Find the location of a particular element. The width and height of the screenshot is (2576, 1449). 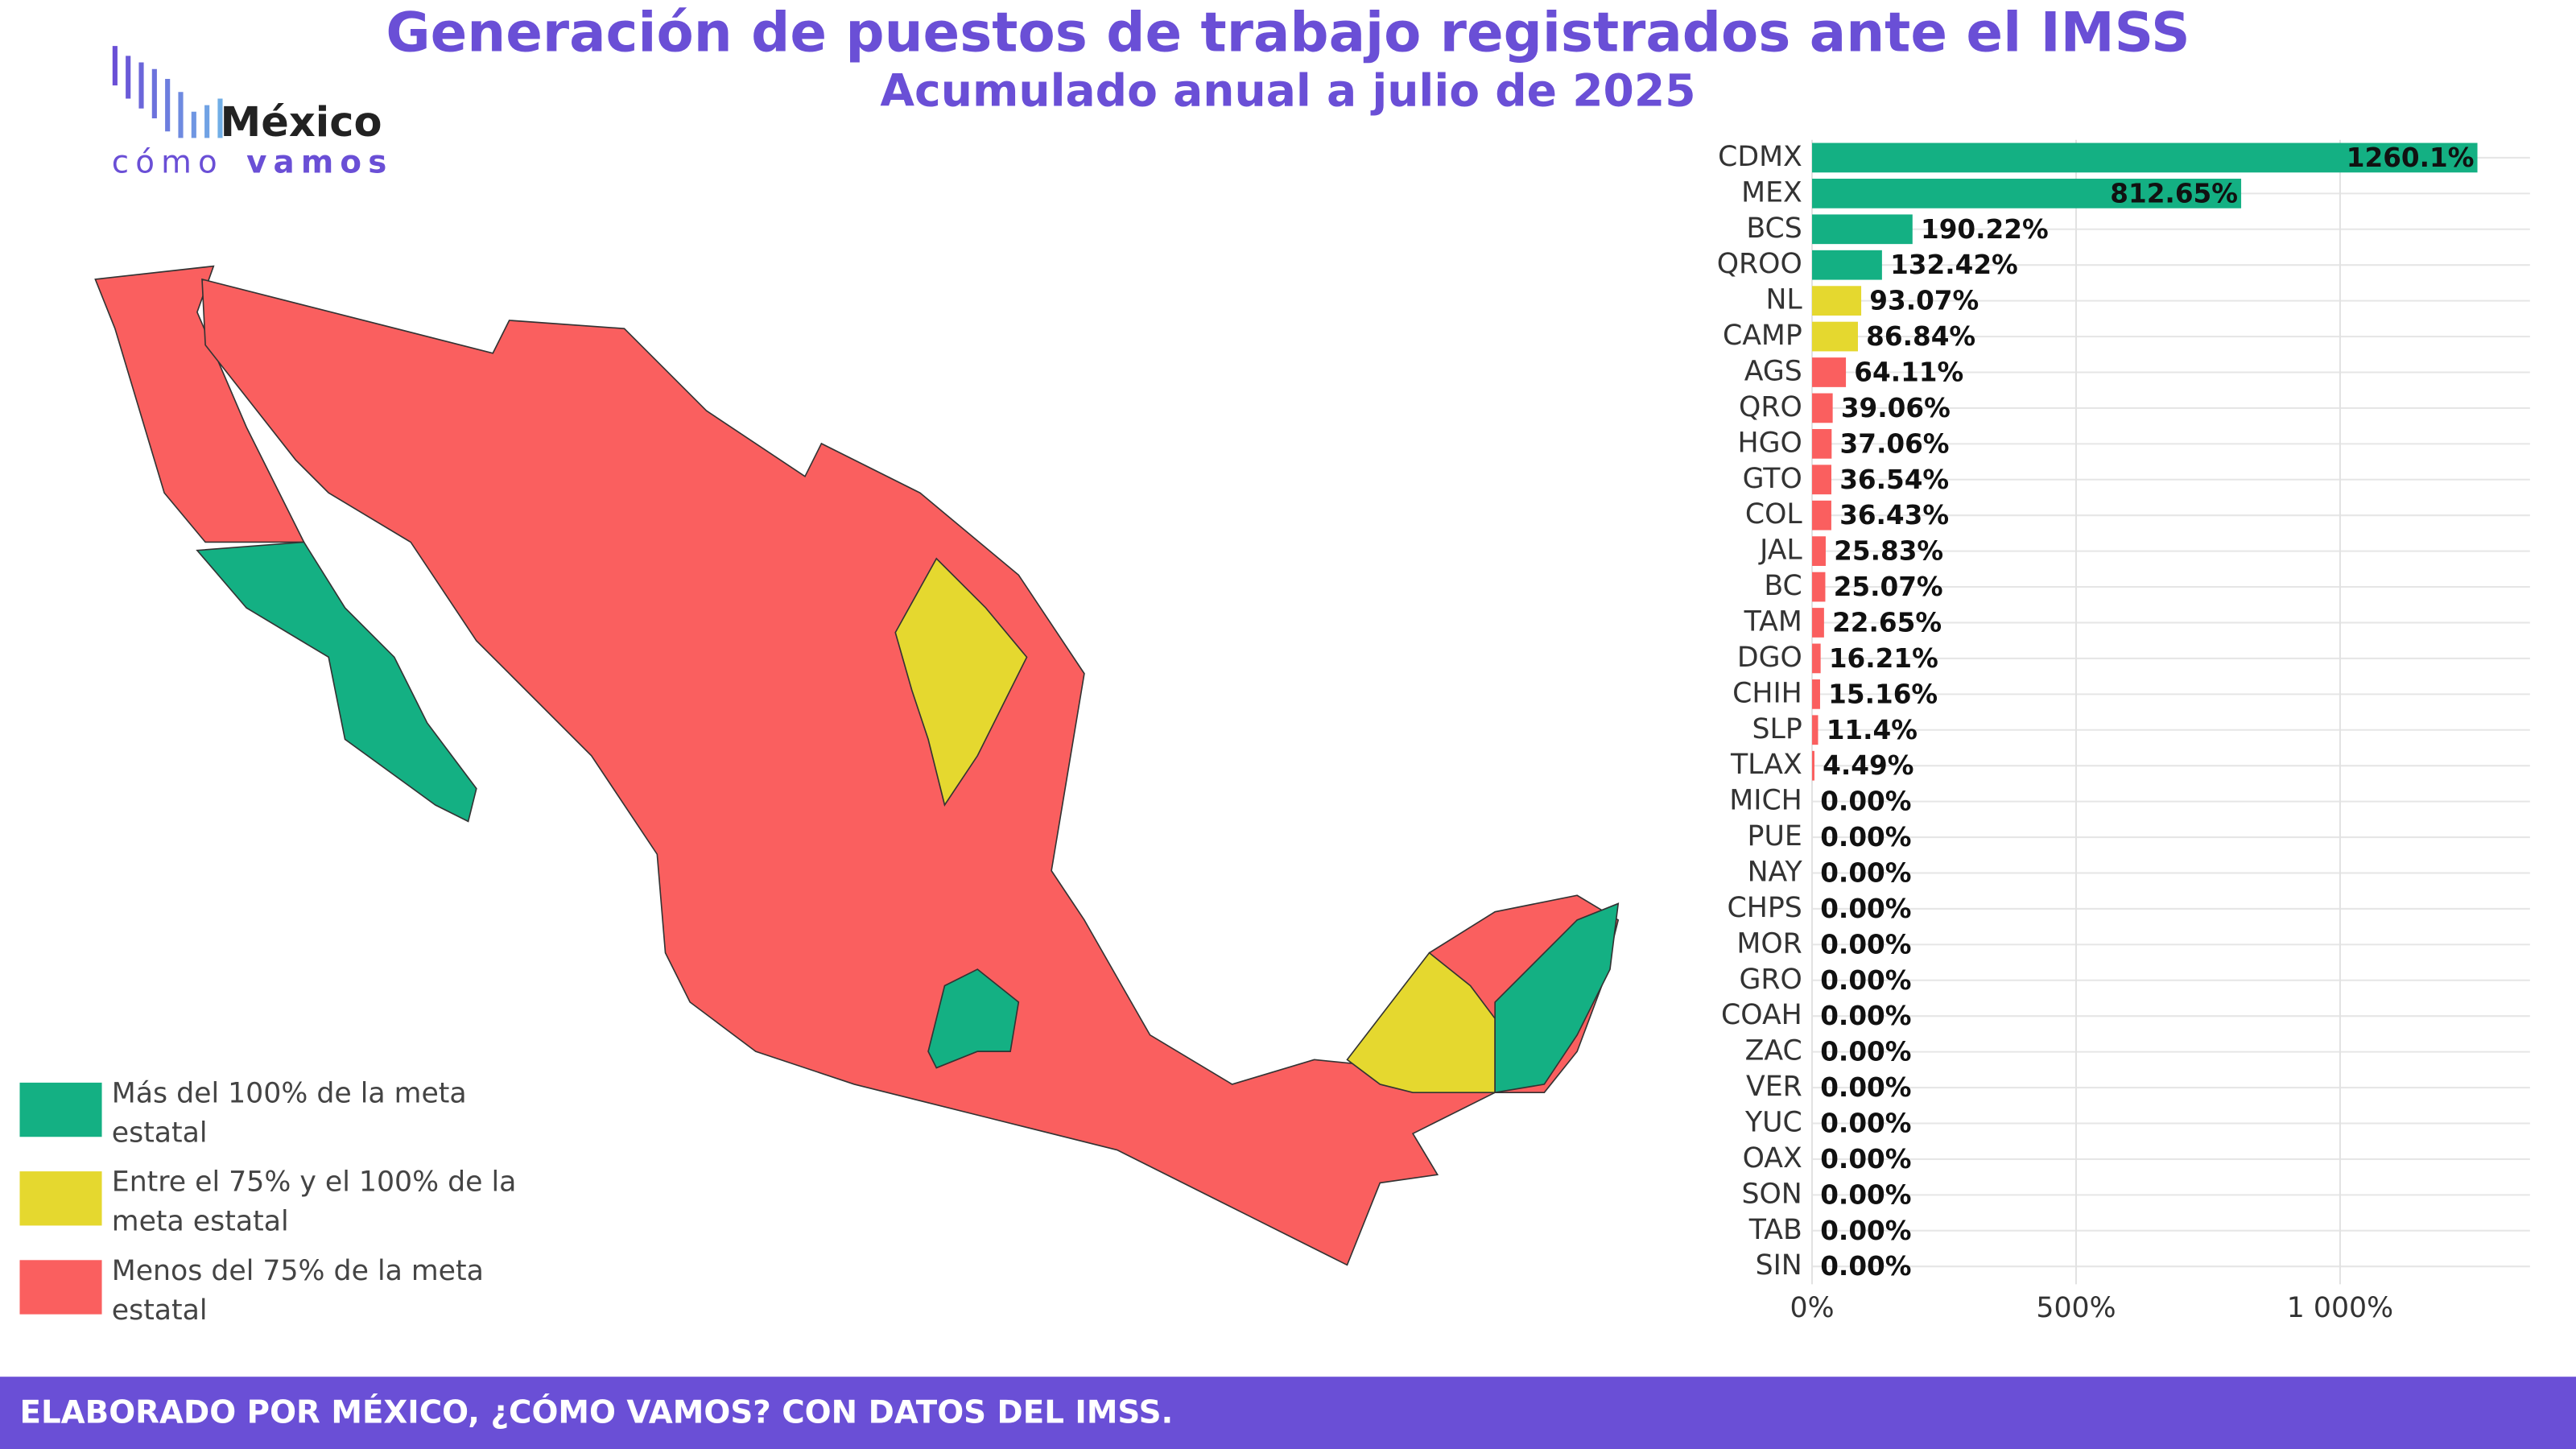

value-label: 1260.1% is located at coordinates (2411, 157).